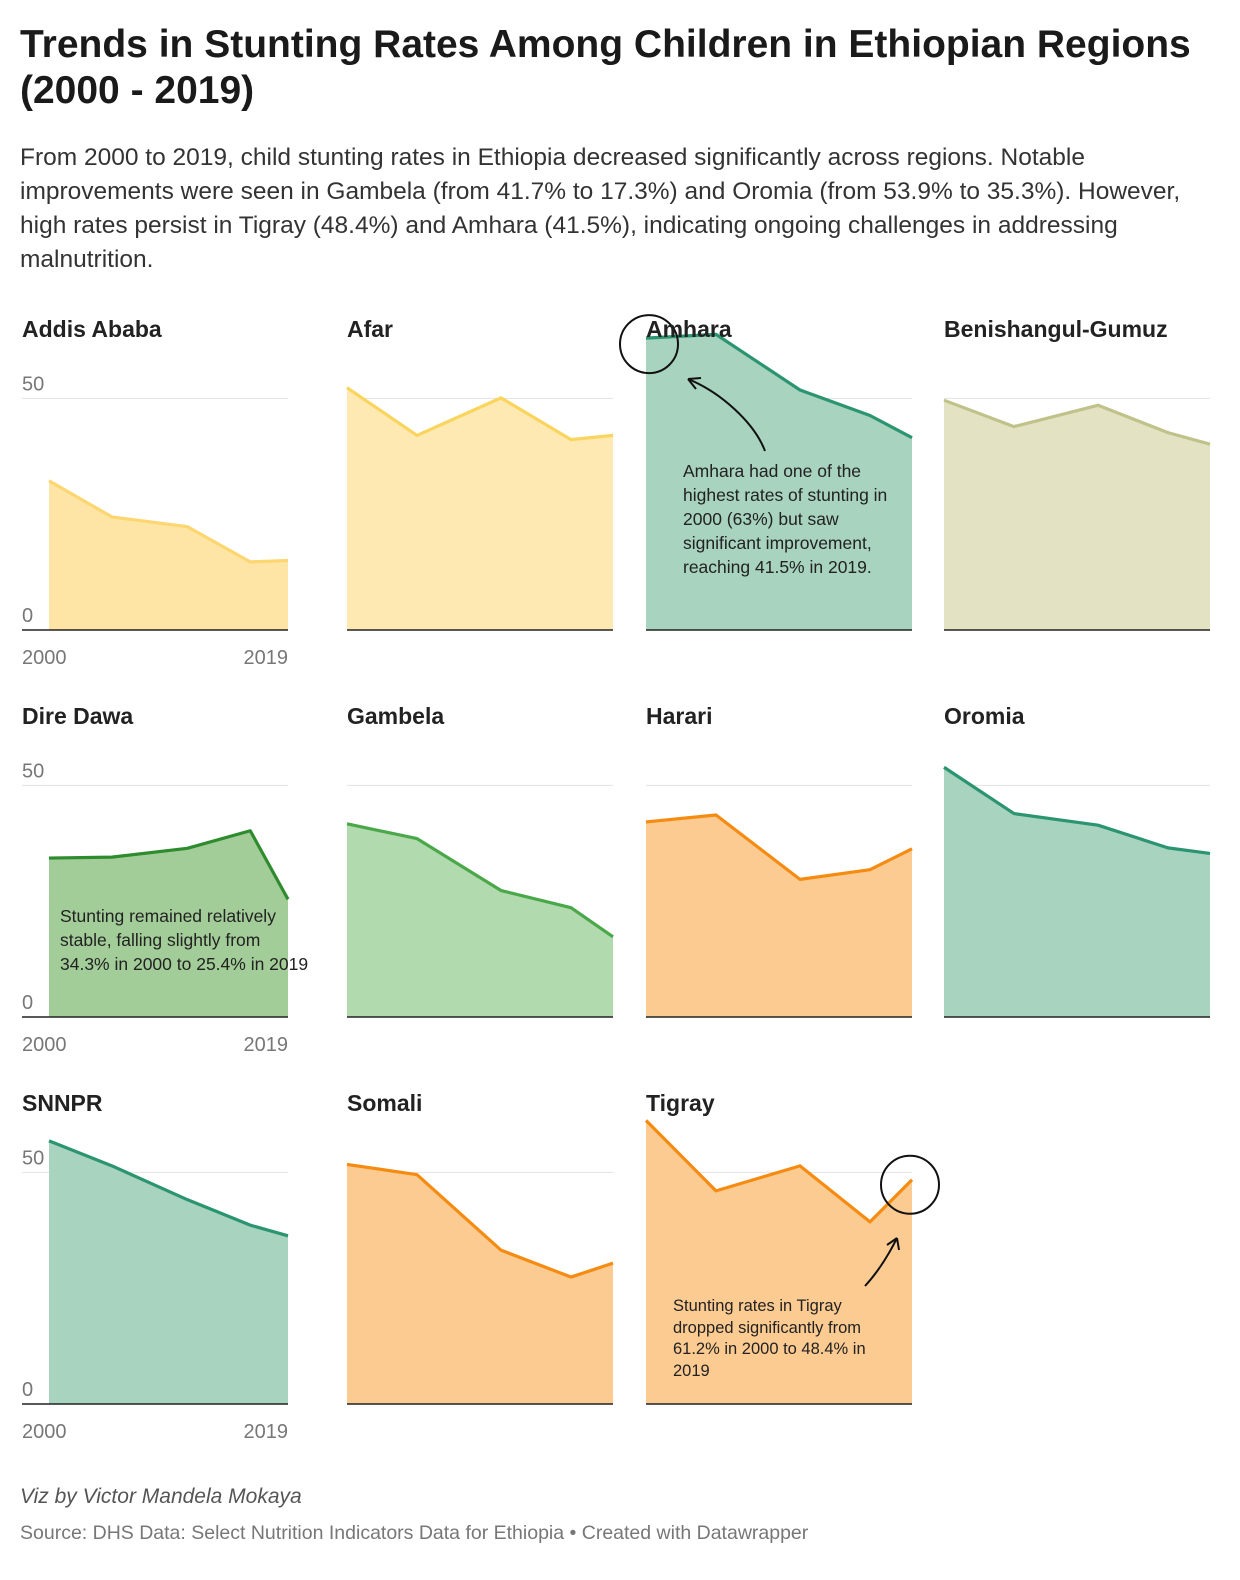 Image resolution: width=1240 pixels, height=1580 pixels. What do you see at coordinates (370, 329) in the screenshot?
I see `panel-title: Afar` at bounding box center [370, 329].